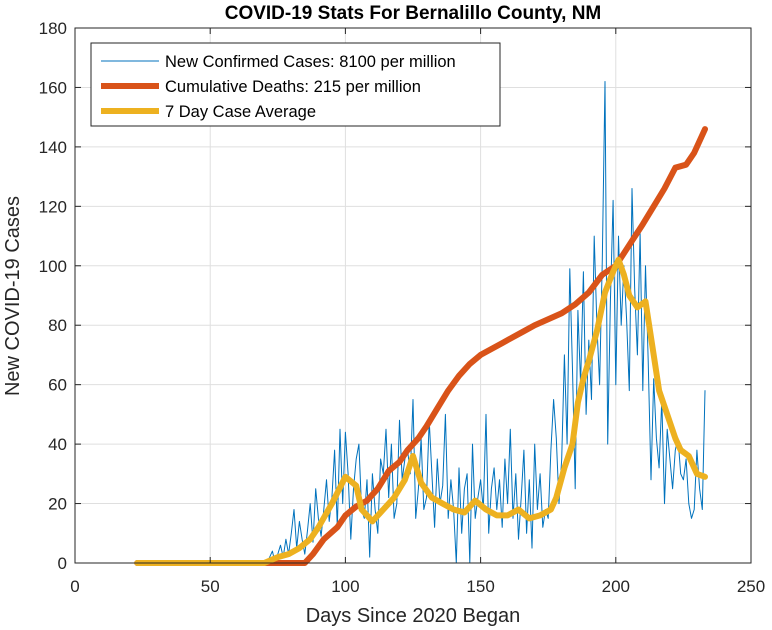 Image resolution: width=772 pixels, height=630 pixels. I want to click on y-tick-label: 140, so click(53, 147).